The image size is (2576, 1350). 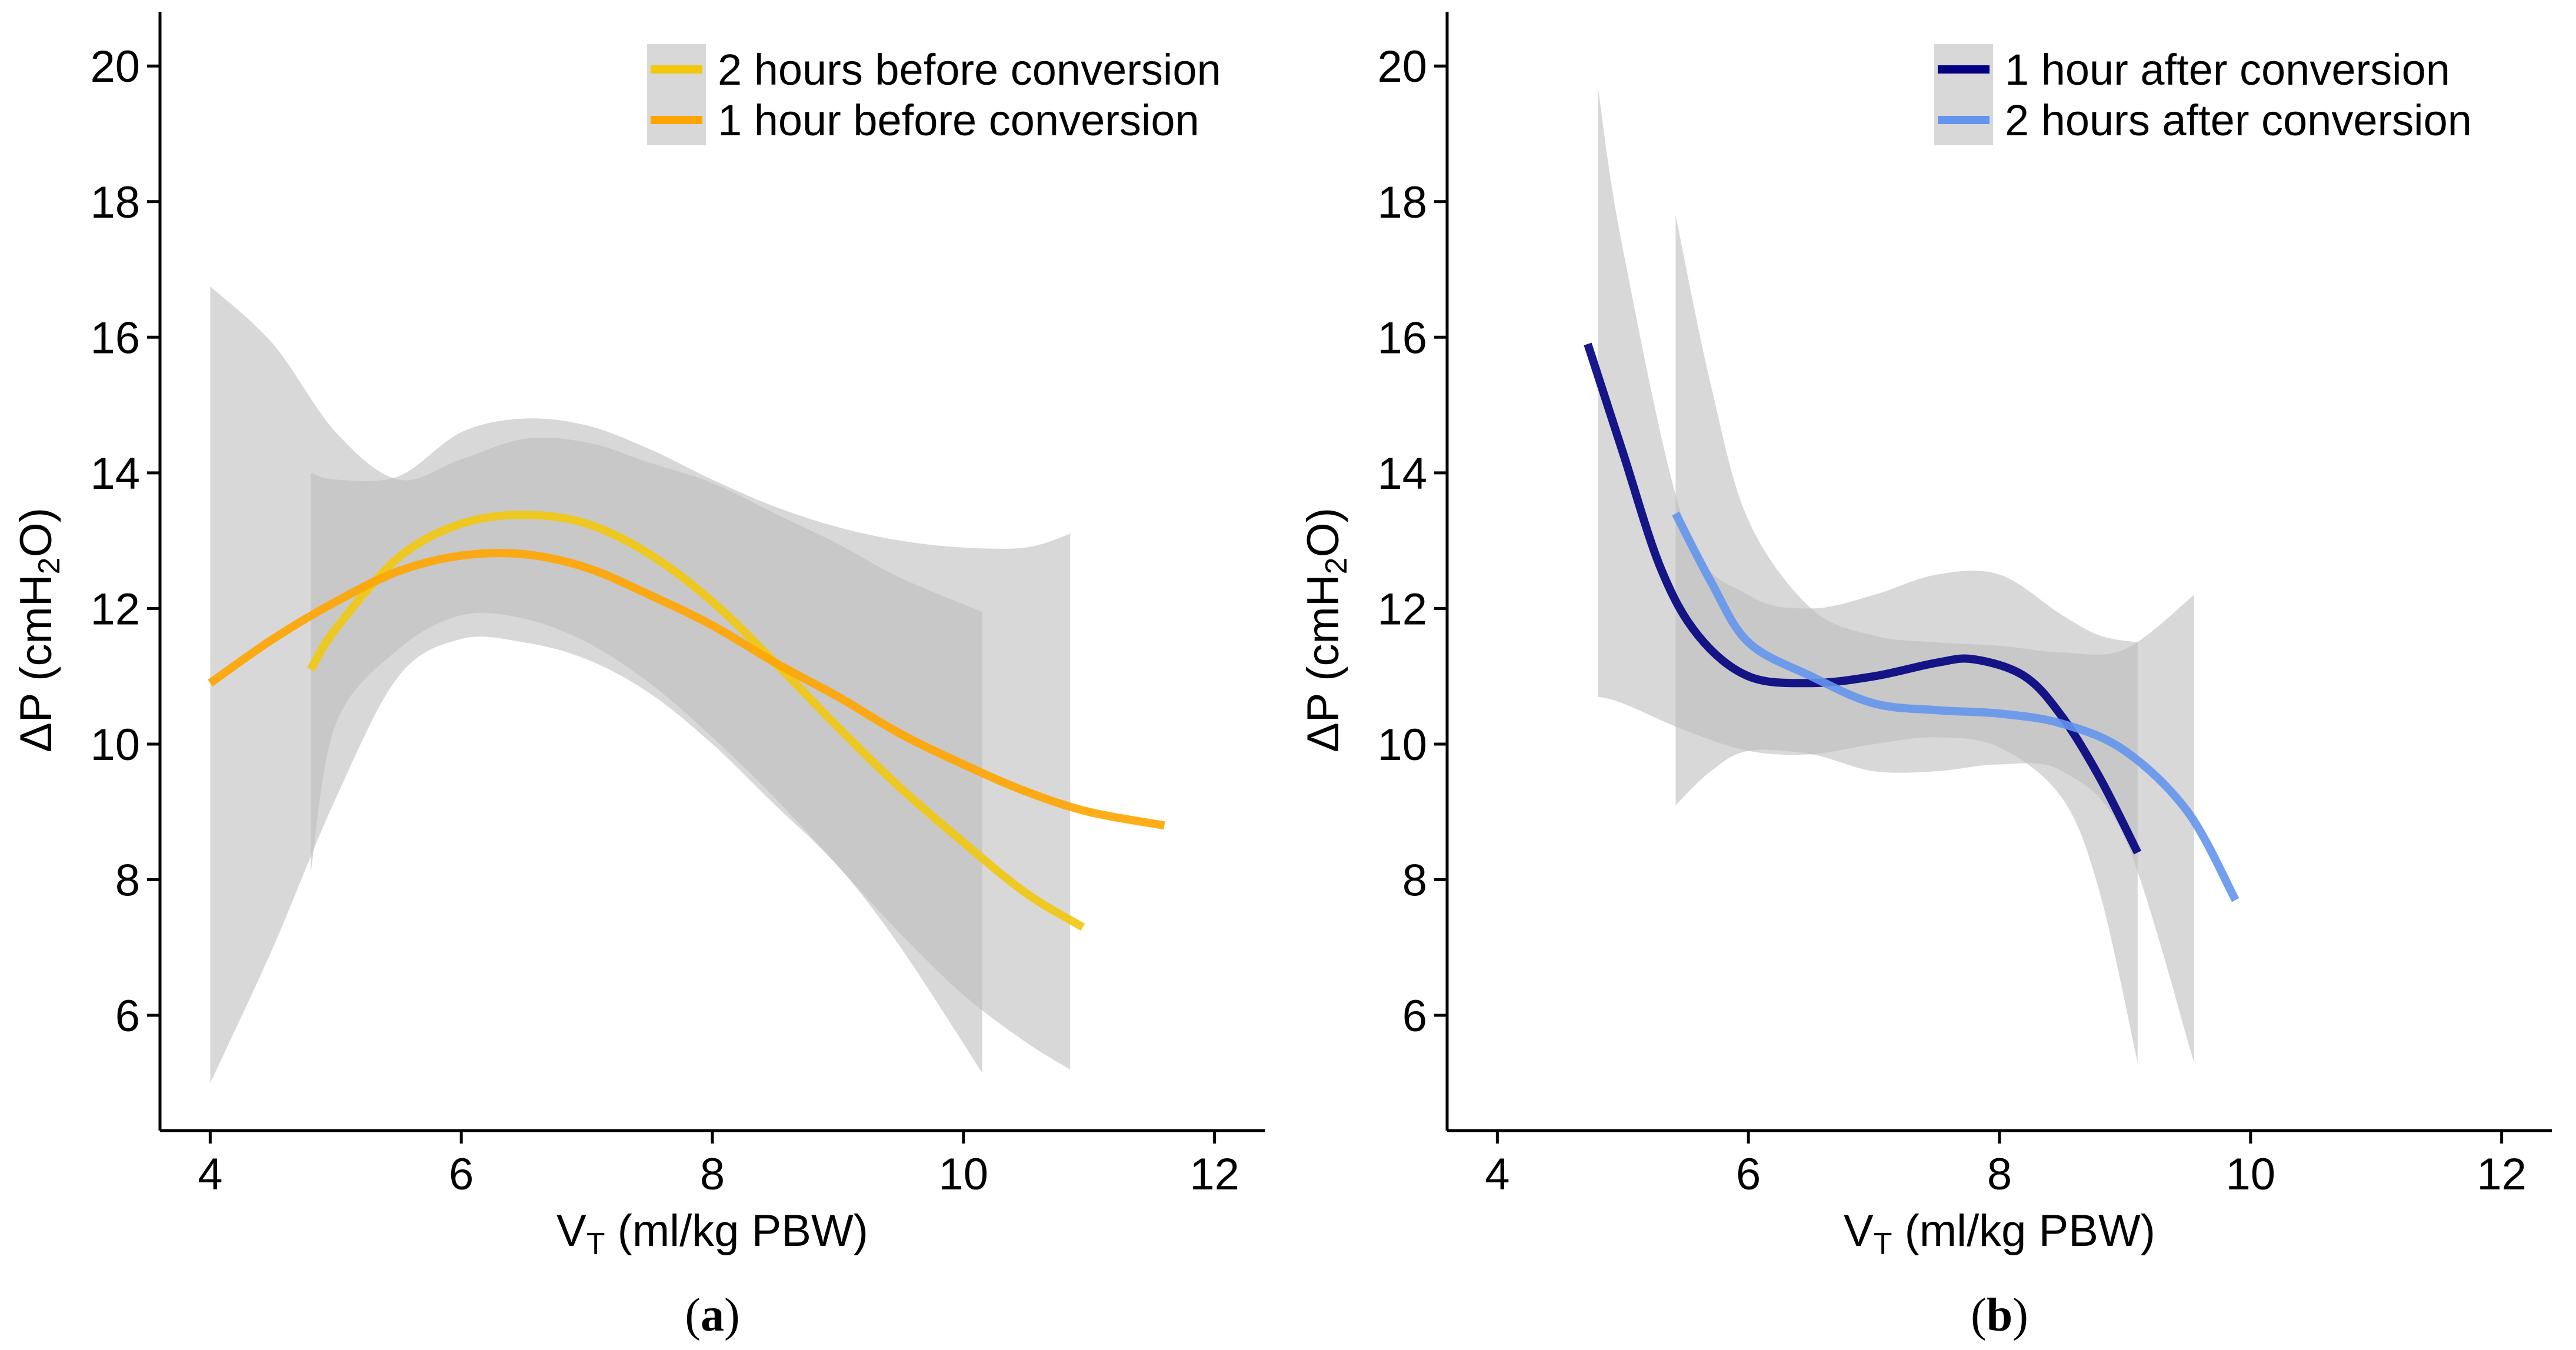 What do you see at coordinates (2238, 120) in the screenshot?
I see `legend-label: 2 hours after conversion` at bounding box center [2238, 120].